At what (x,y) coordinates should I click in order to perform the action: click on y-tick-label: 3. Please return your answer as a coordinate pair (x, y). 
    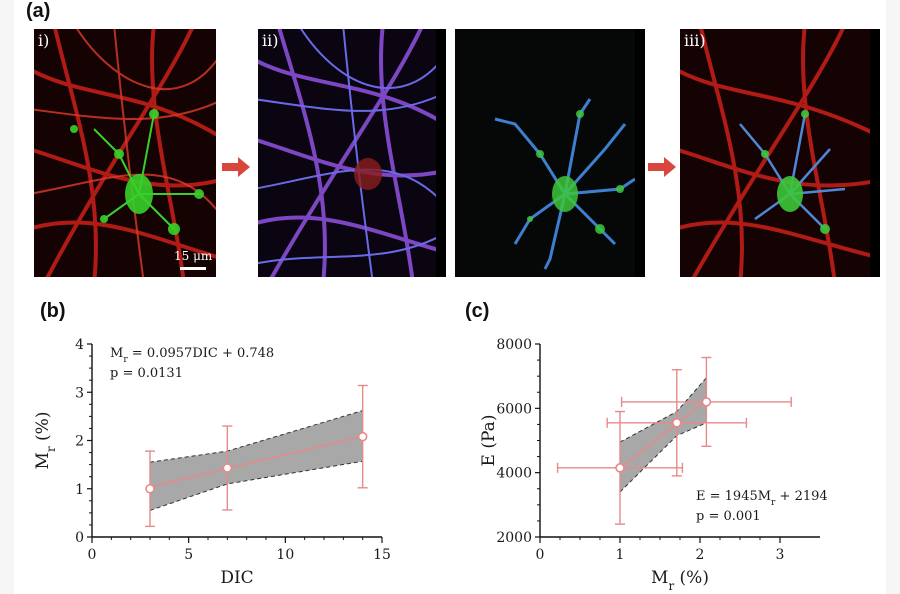
    Looking at the image, I should click on (79, 393).